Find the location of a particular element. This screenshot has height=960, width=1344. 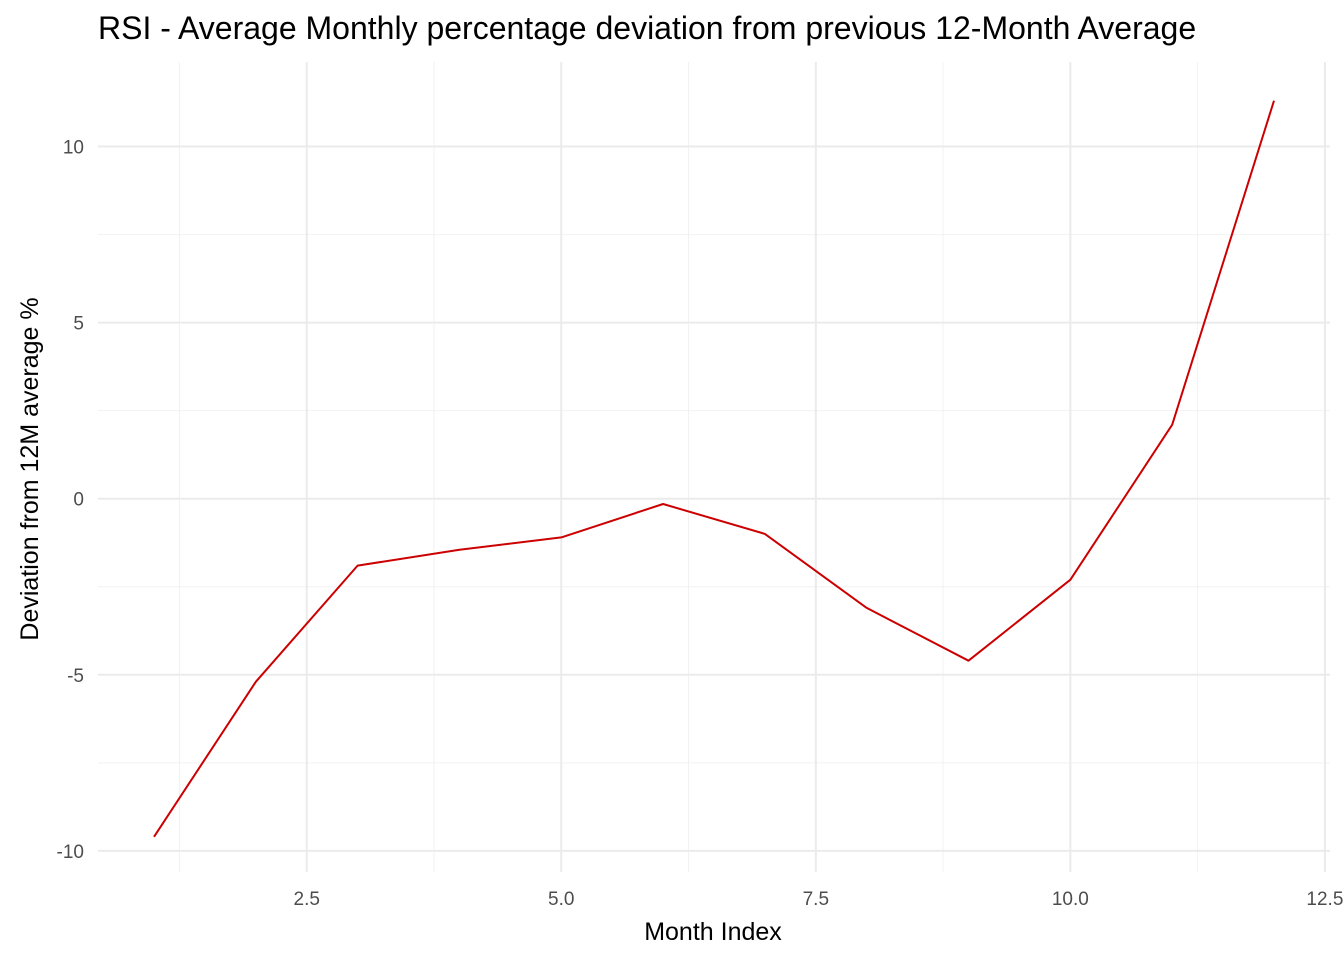

x-tick-label: 12.5 is located at coordinates (1324, 899).